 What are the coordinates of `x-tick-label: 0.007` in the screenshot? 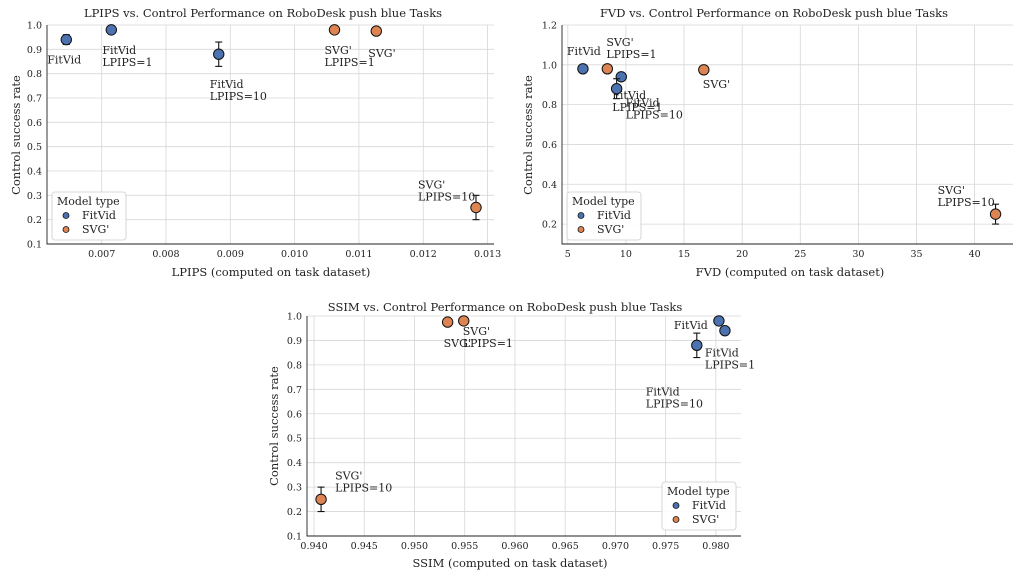 It's located at (101, 254).